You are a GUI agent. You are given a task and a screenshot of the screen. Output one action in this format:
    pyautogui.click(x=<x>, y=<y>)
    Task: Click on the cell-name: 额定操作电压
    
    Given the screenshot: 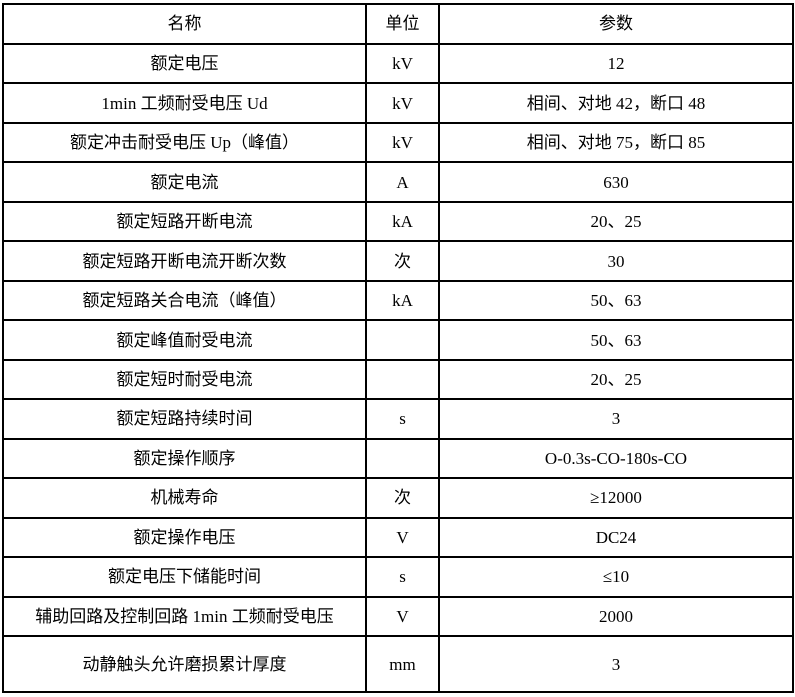 What is the action you would take?
    pyautogui.click(x=184, y=537)
    